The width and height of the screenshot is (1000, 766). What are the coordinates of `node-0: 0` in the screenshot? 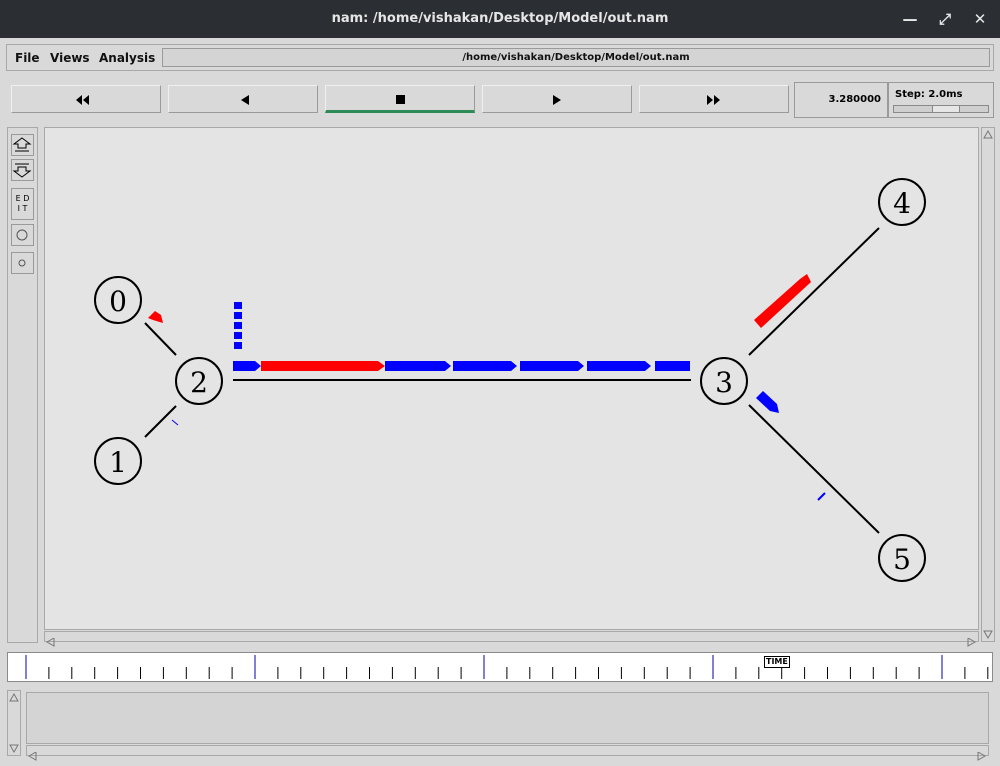 It's located at (118, 300).